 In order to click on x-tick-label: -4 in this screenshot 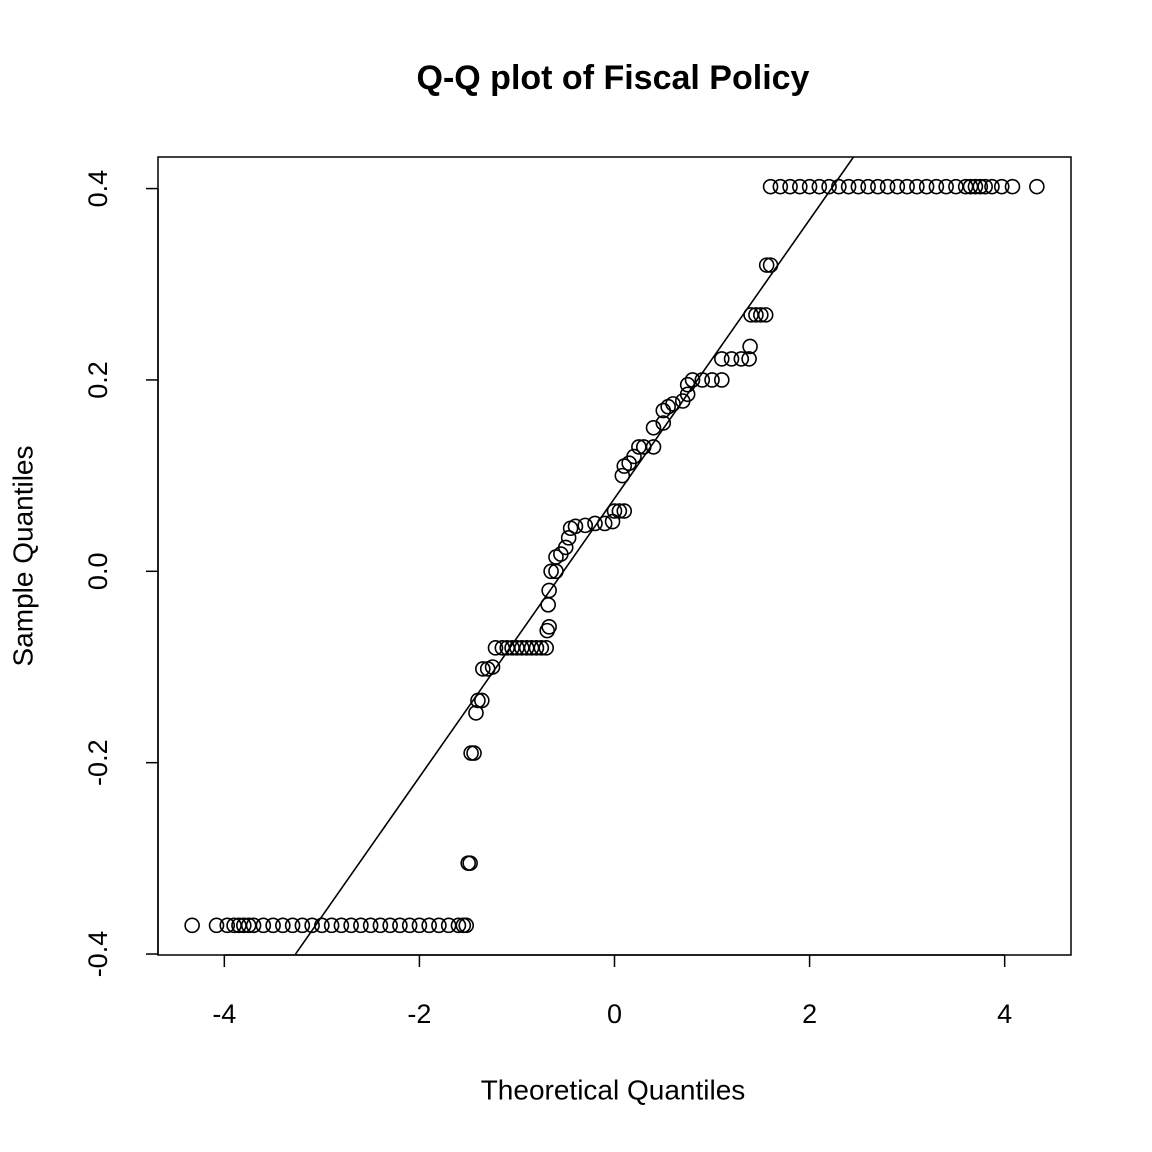, I will do `click(224, 1014)`.